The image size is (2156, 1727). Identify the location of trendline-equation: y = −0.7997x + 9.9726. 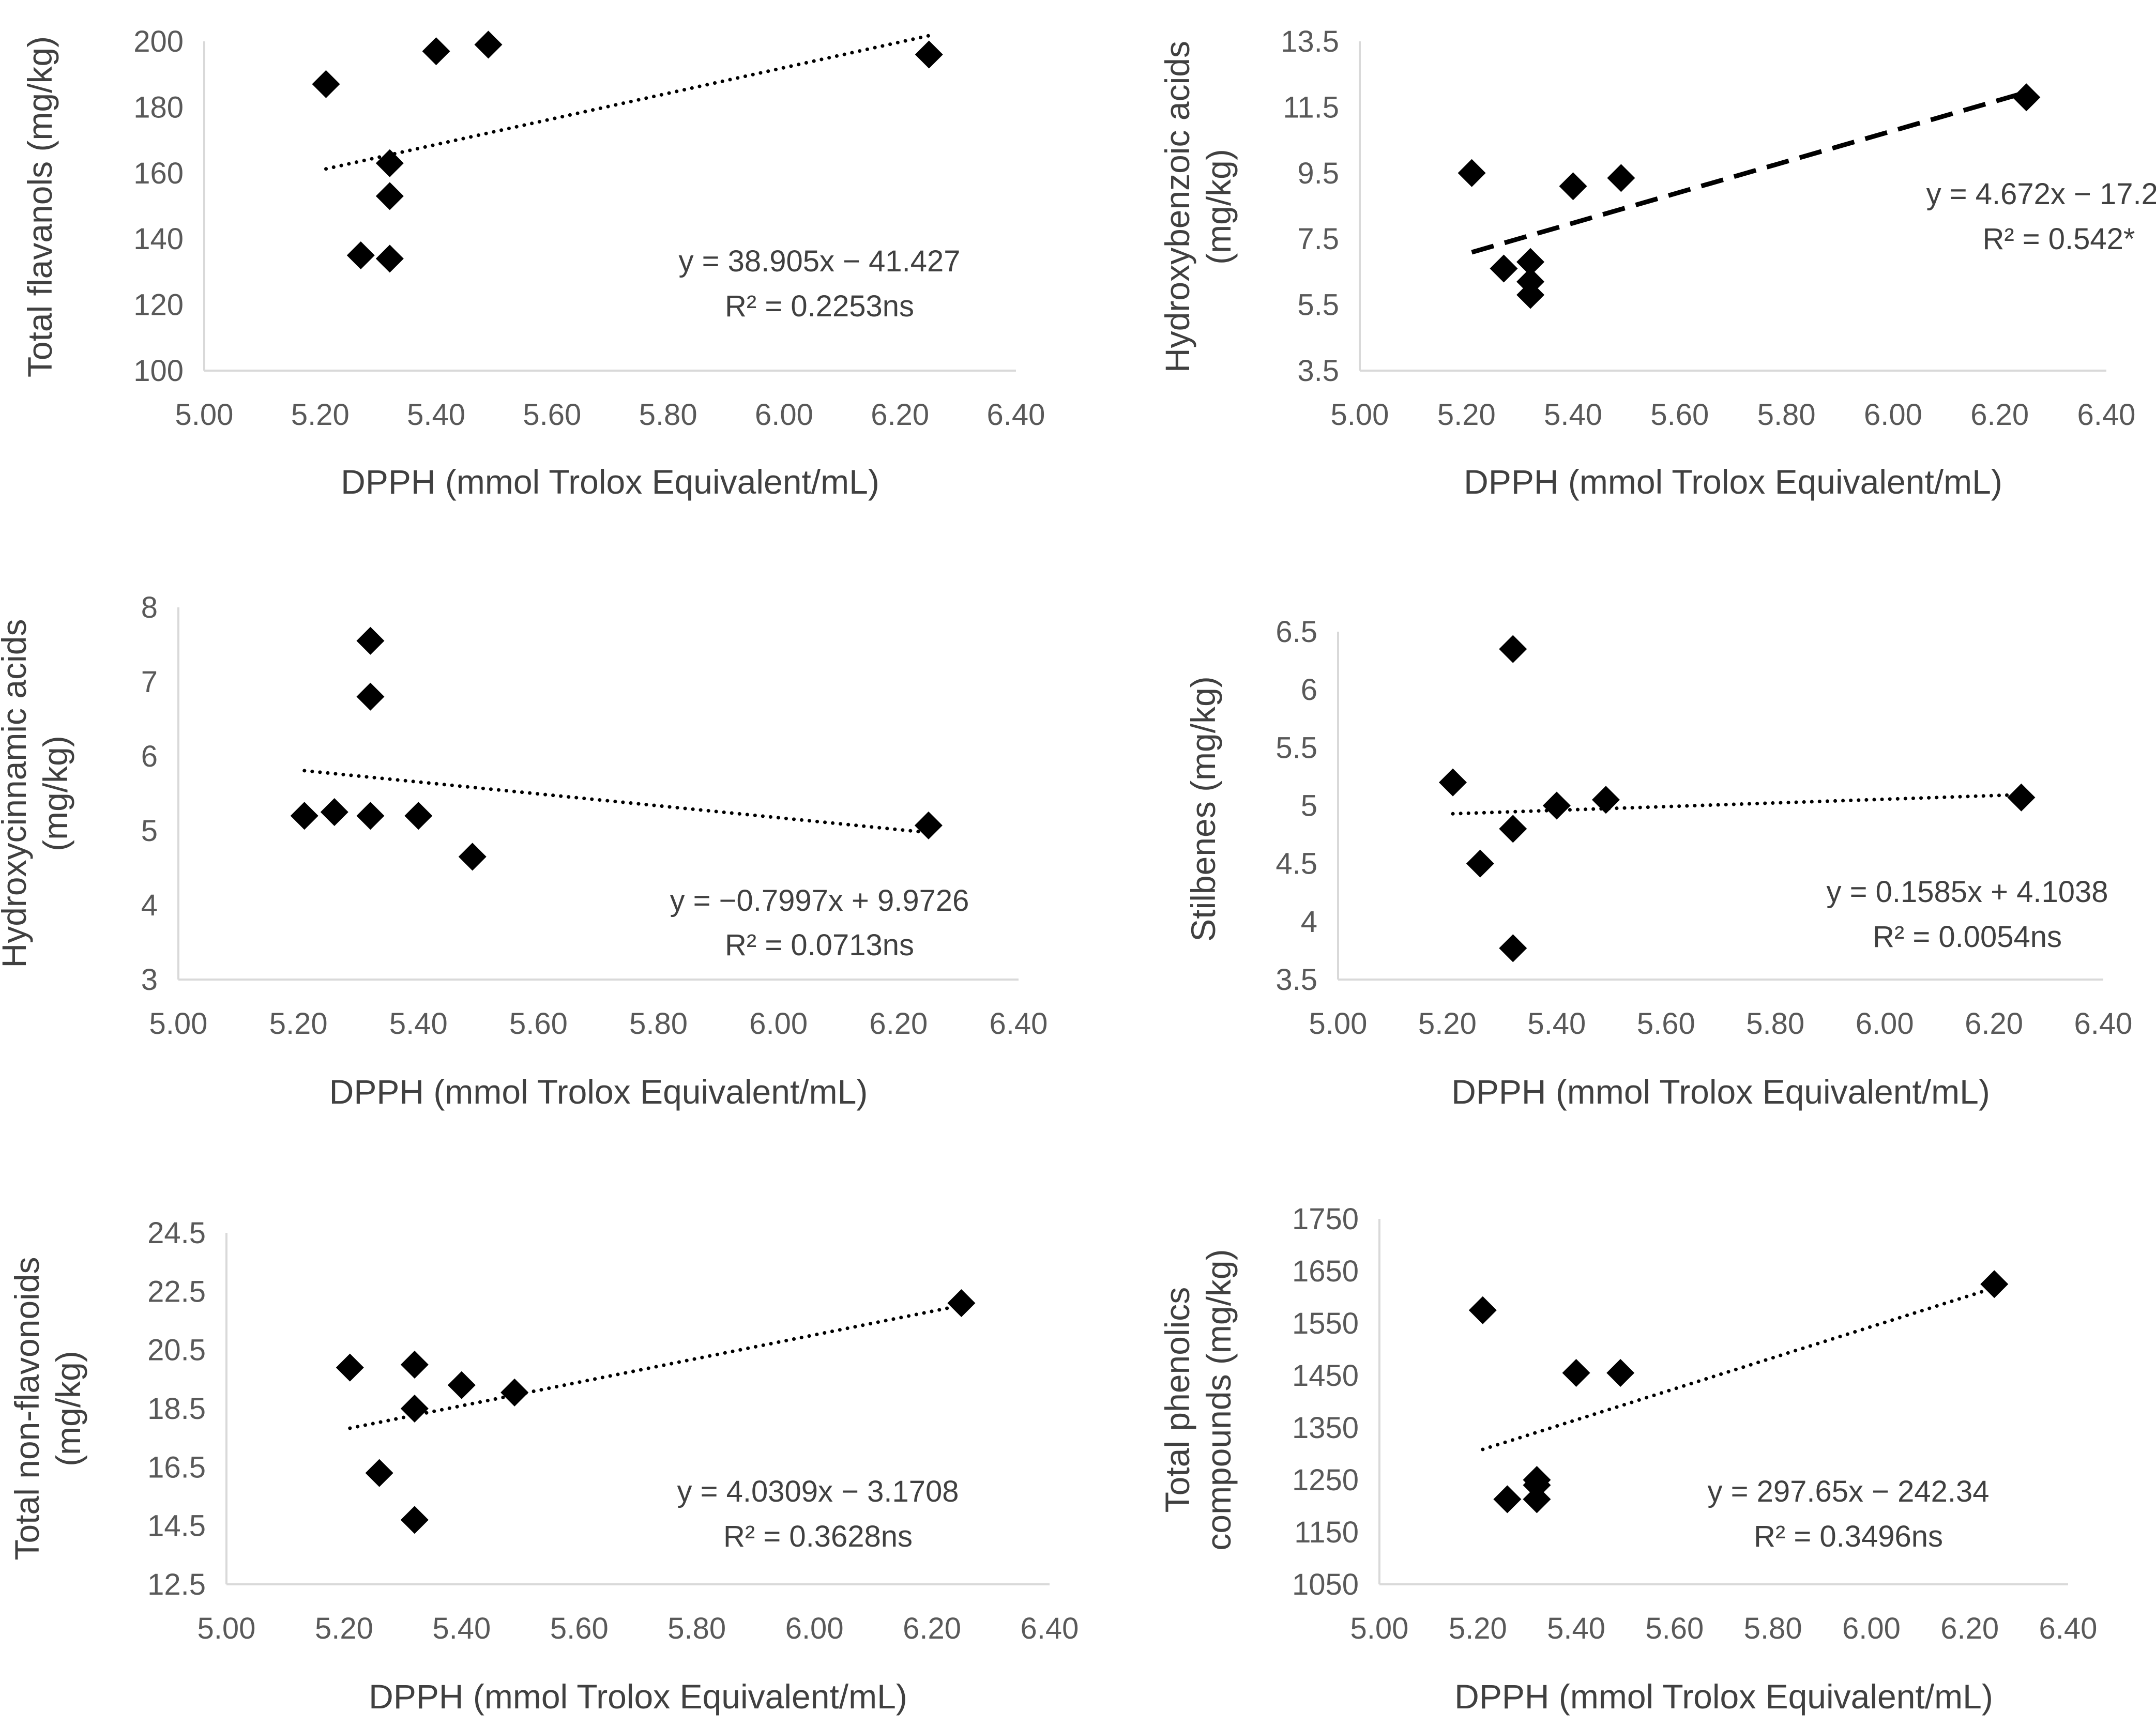
(820, 901).